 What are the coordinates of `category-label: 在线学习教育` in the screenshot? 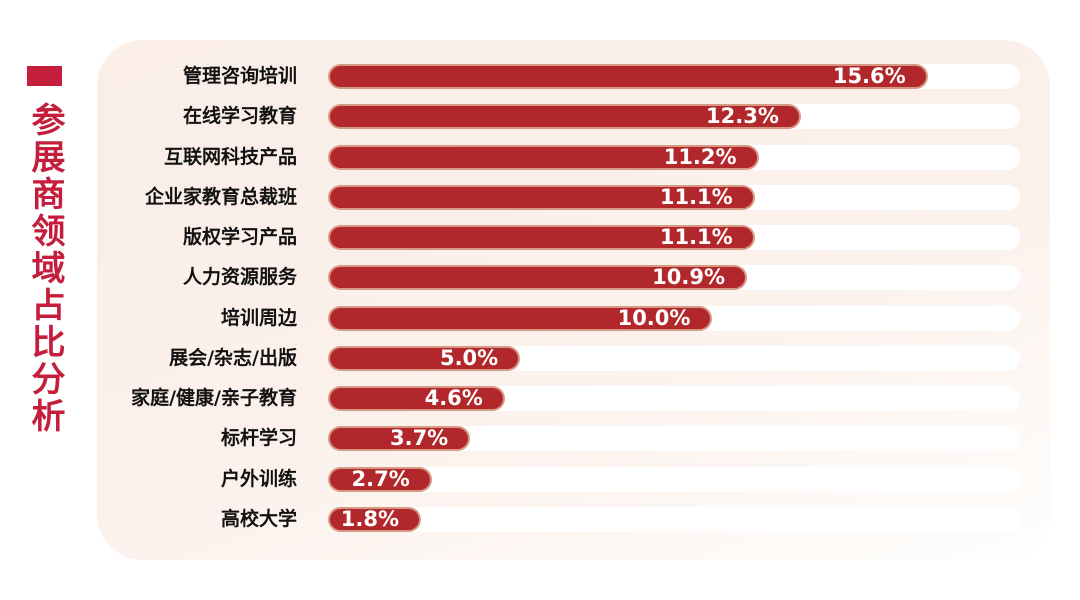 It's located at (239, 116).